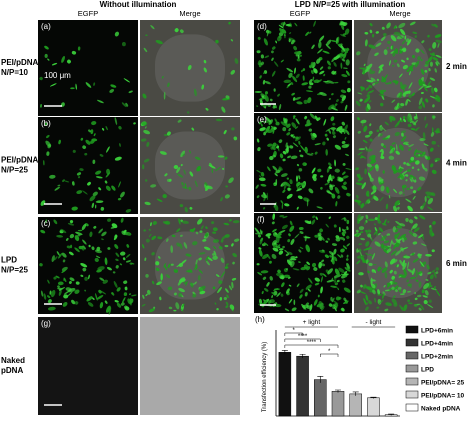  I want to click on significance-bracket, so click(302, 340).